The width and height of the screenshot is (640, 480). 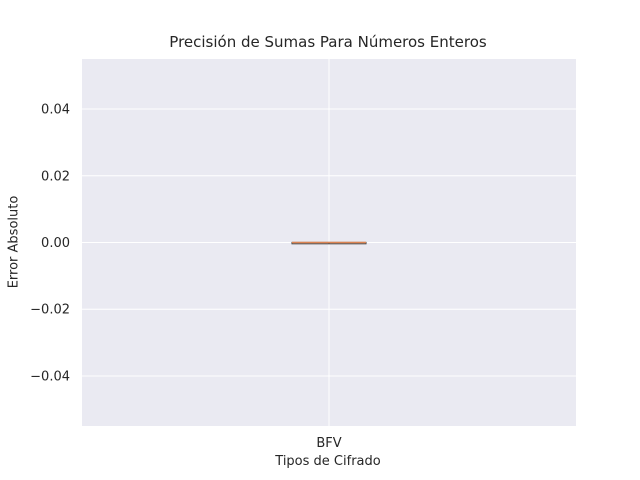 I want to click on y-tick-label: −0.04, so click(x=50, y=376).